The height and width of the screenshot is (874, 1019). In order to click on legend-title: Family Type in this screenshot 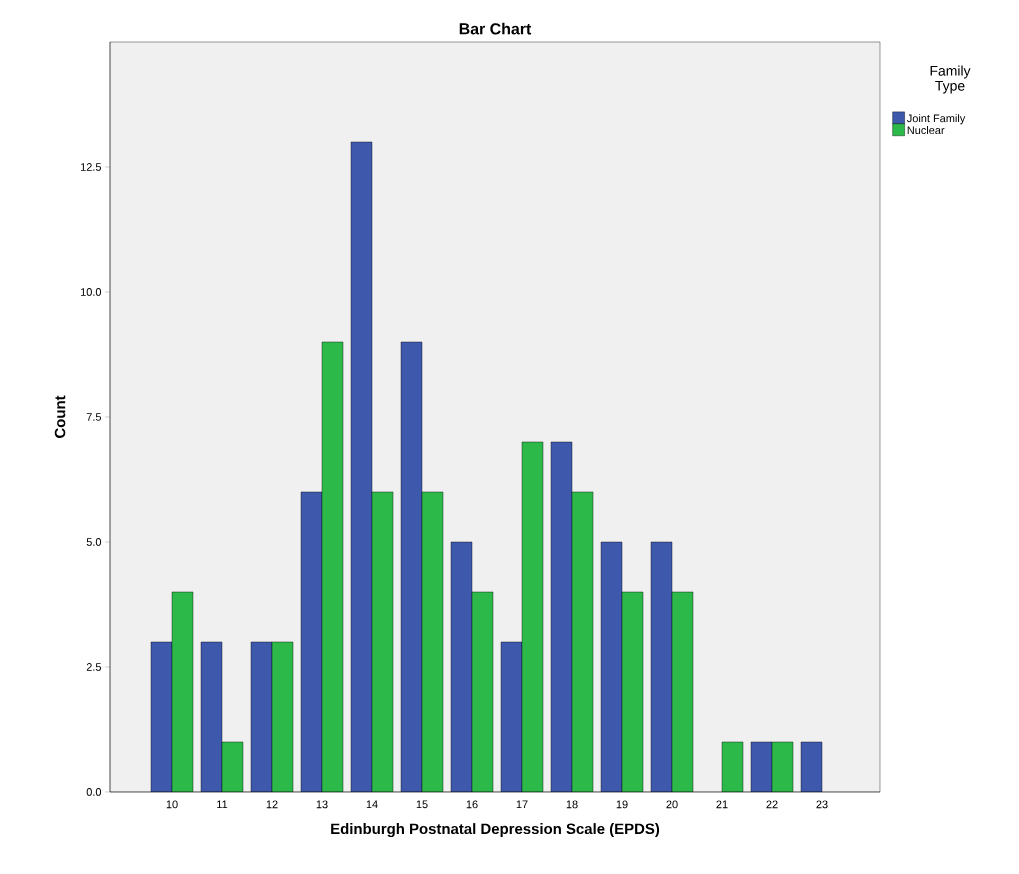, I will do `click(950, 79)`.